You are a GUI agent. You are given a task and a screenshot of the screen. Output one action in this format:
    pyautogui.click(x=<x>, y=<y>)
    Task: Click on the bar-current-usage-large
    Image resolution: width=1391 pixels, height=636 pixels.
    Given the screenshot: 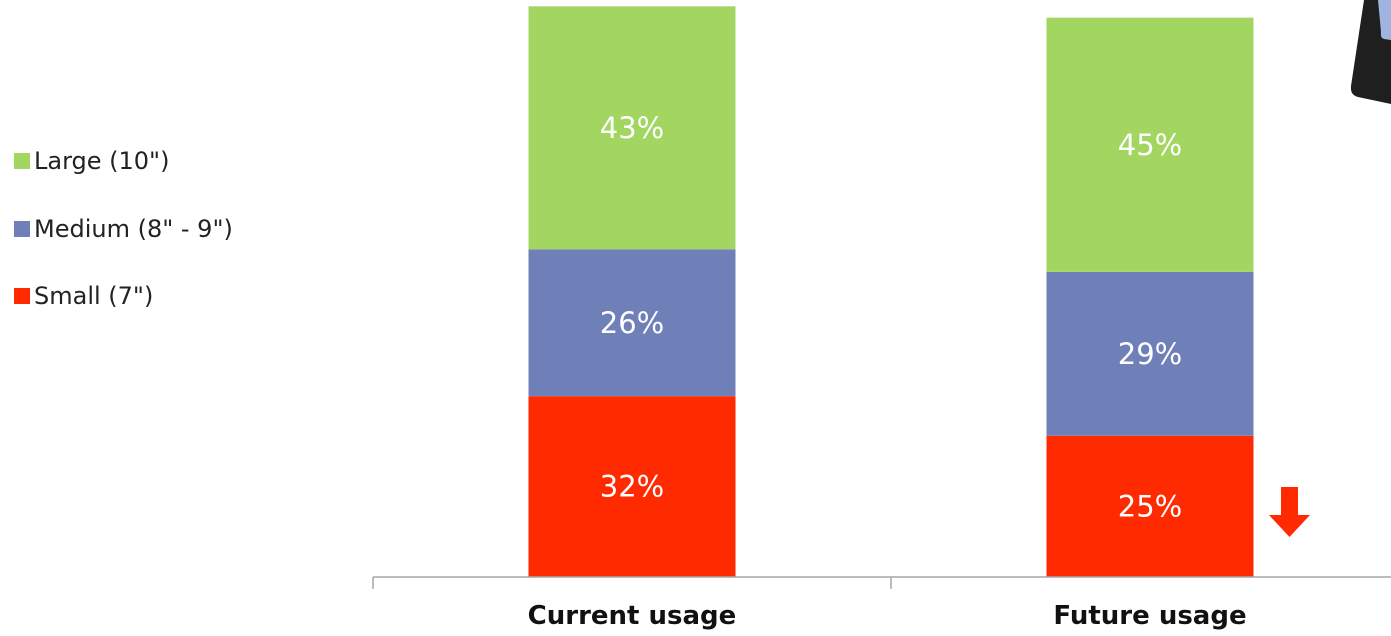 What is the action you would take?
    pyautogui.click(x=632, y=128)
    